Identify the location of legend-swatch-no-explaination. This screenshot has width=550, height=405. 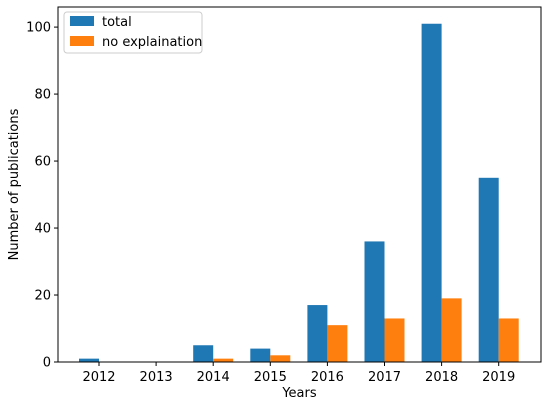
(82, 41).